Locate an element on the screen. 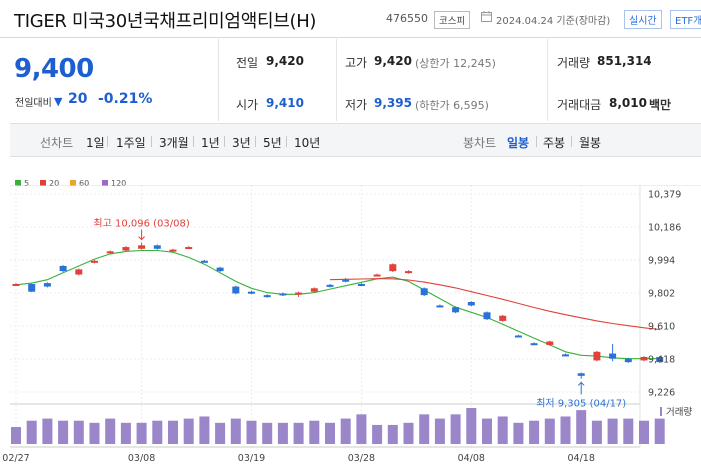  period-10y: 10년 is located at coordinates (307, 143).